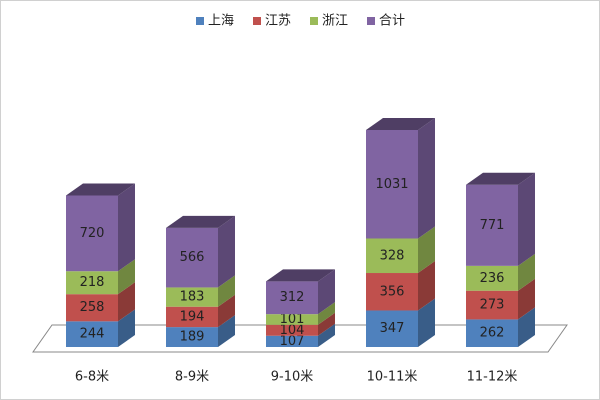 The width and height of the screenshot is (600, 400). What do you see at coordinates (492, 377) in the screenshot?
I see `x-tick-label: 11-12米` at bounding box center [492, 377].